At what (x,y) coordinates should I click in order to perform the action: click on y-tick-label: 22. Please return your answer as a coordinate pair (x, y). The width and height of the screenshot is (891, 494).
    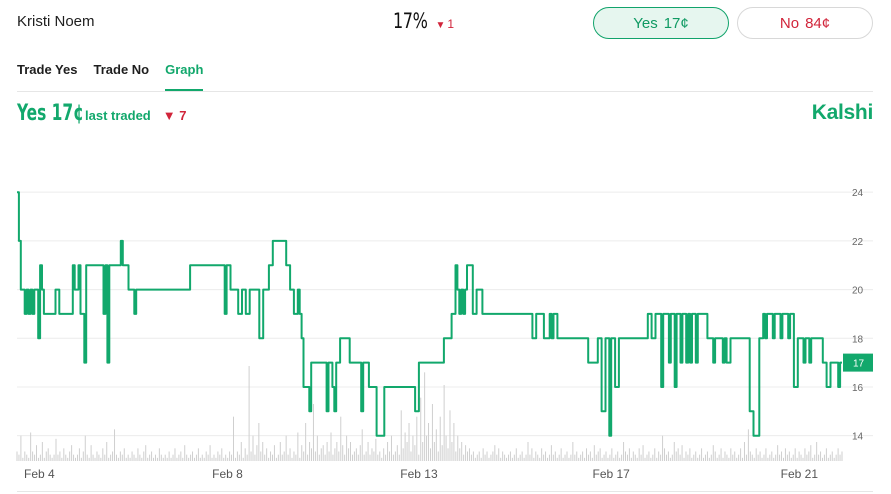
    Looking at the image, I should click on (858, 242).